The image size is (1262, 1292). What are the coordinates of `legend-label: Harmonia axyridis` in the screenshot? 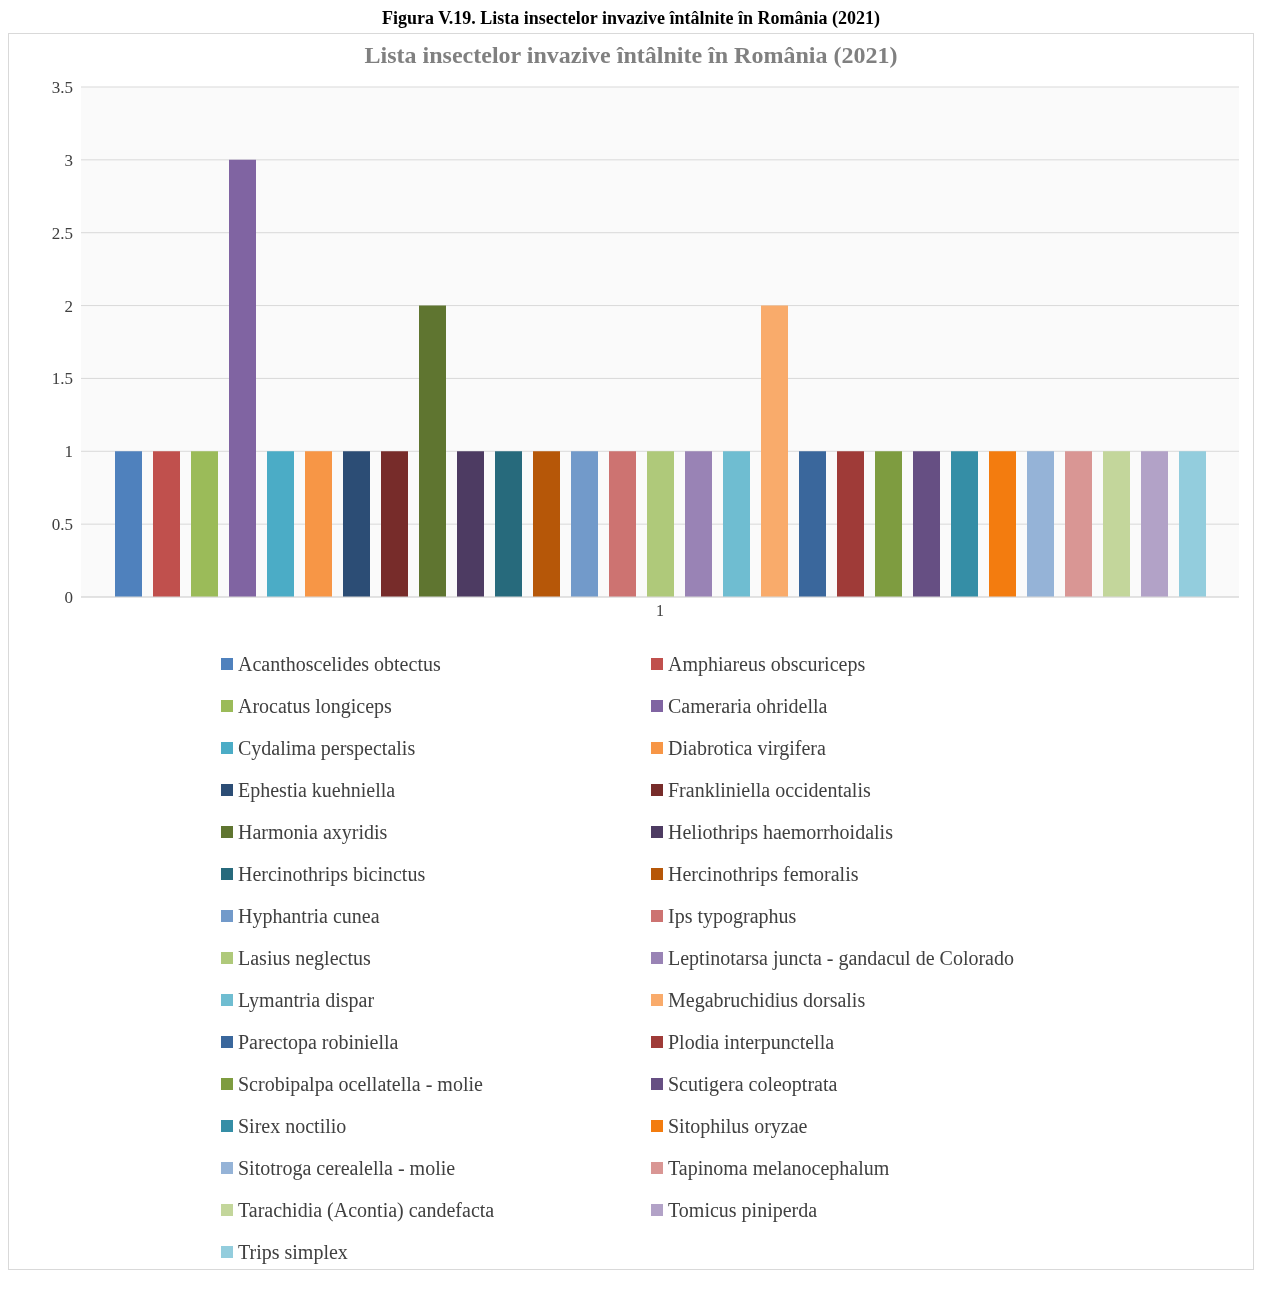 It's located at (313, 832).